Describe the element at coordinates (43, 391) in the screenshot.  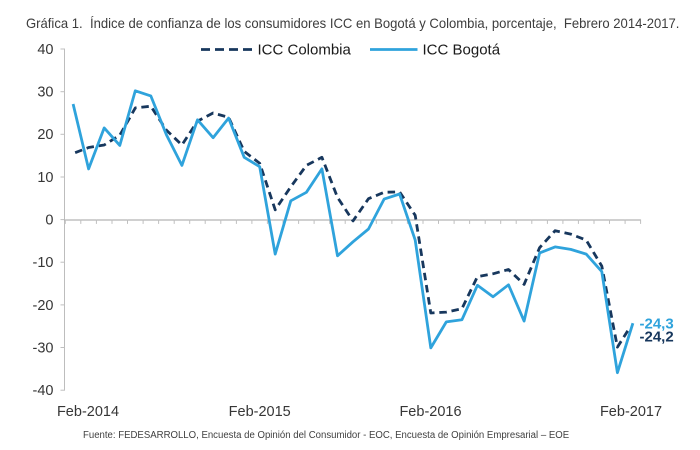
I see `svg-text: -40` at that location.